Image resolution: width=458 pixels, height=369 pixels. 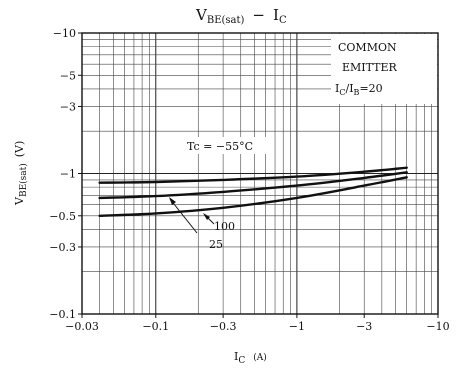 What do you see at coordinates (62, 314) in the screenshot?
I see `y-tick-label: −0.1` at bounding box center [62, 314].